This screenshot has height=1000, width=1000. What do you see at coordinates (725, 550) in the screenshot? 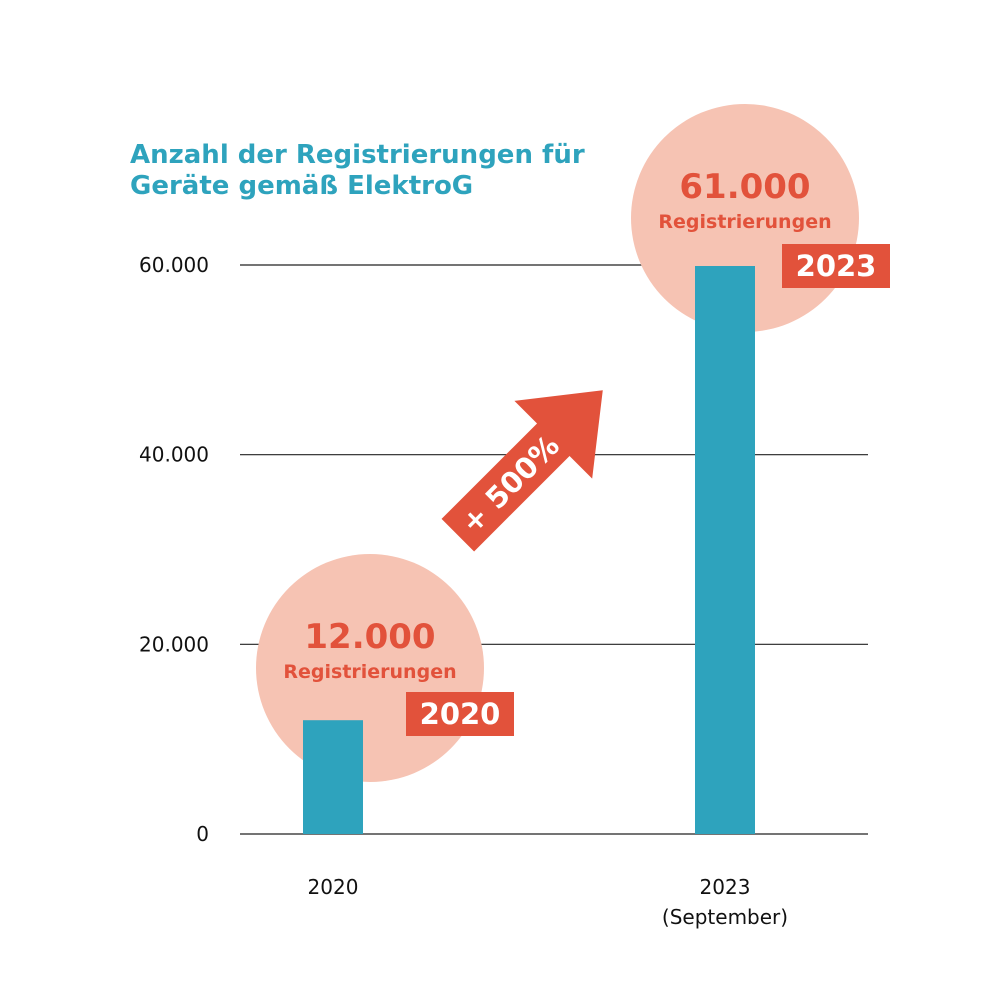
I see `bar-2023` at bounding box center [725, 550].